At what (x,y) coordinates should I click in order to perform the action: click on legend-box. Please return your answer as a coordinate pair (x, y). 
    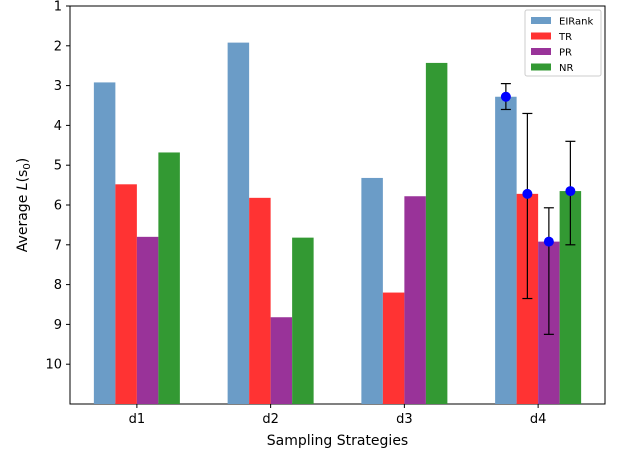
    Looking at the image, I should click on (563, 43).